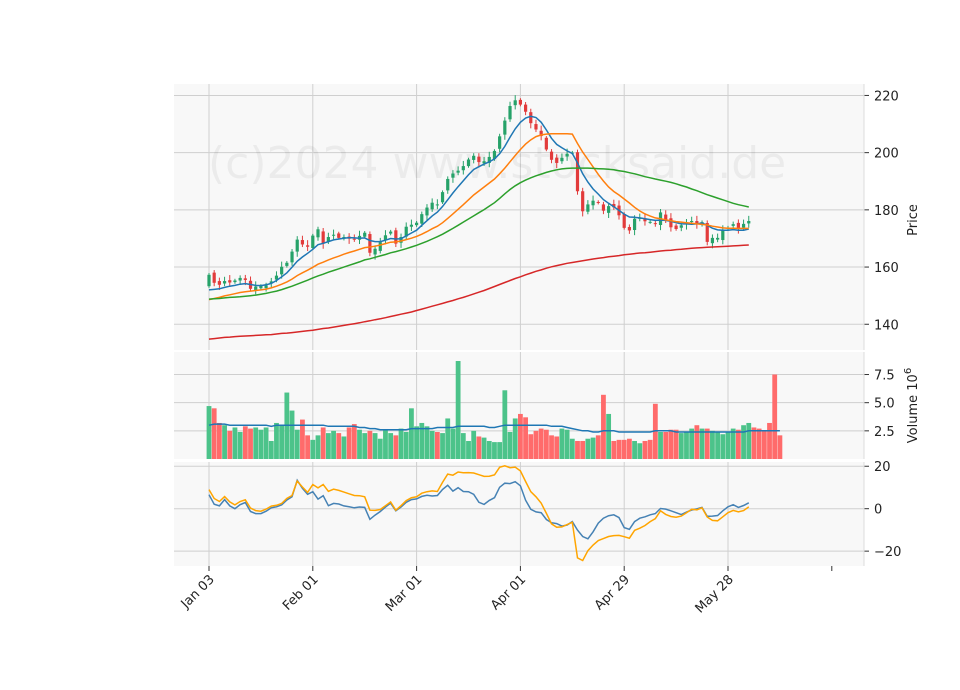 The image size is (960, 690). I want to click on x-tick-label: Apr 01, so click(508, 592).